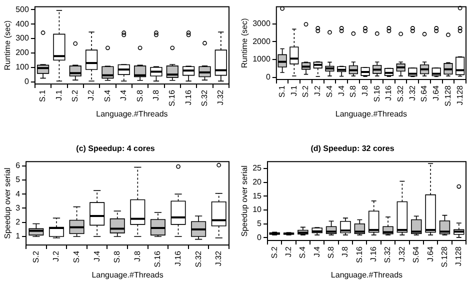 This screenshot has height=283, width=474. I want to click on y-tick-label: 1, so click(18, 236).